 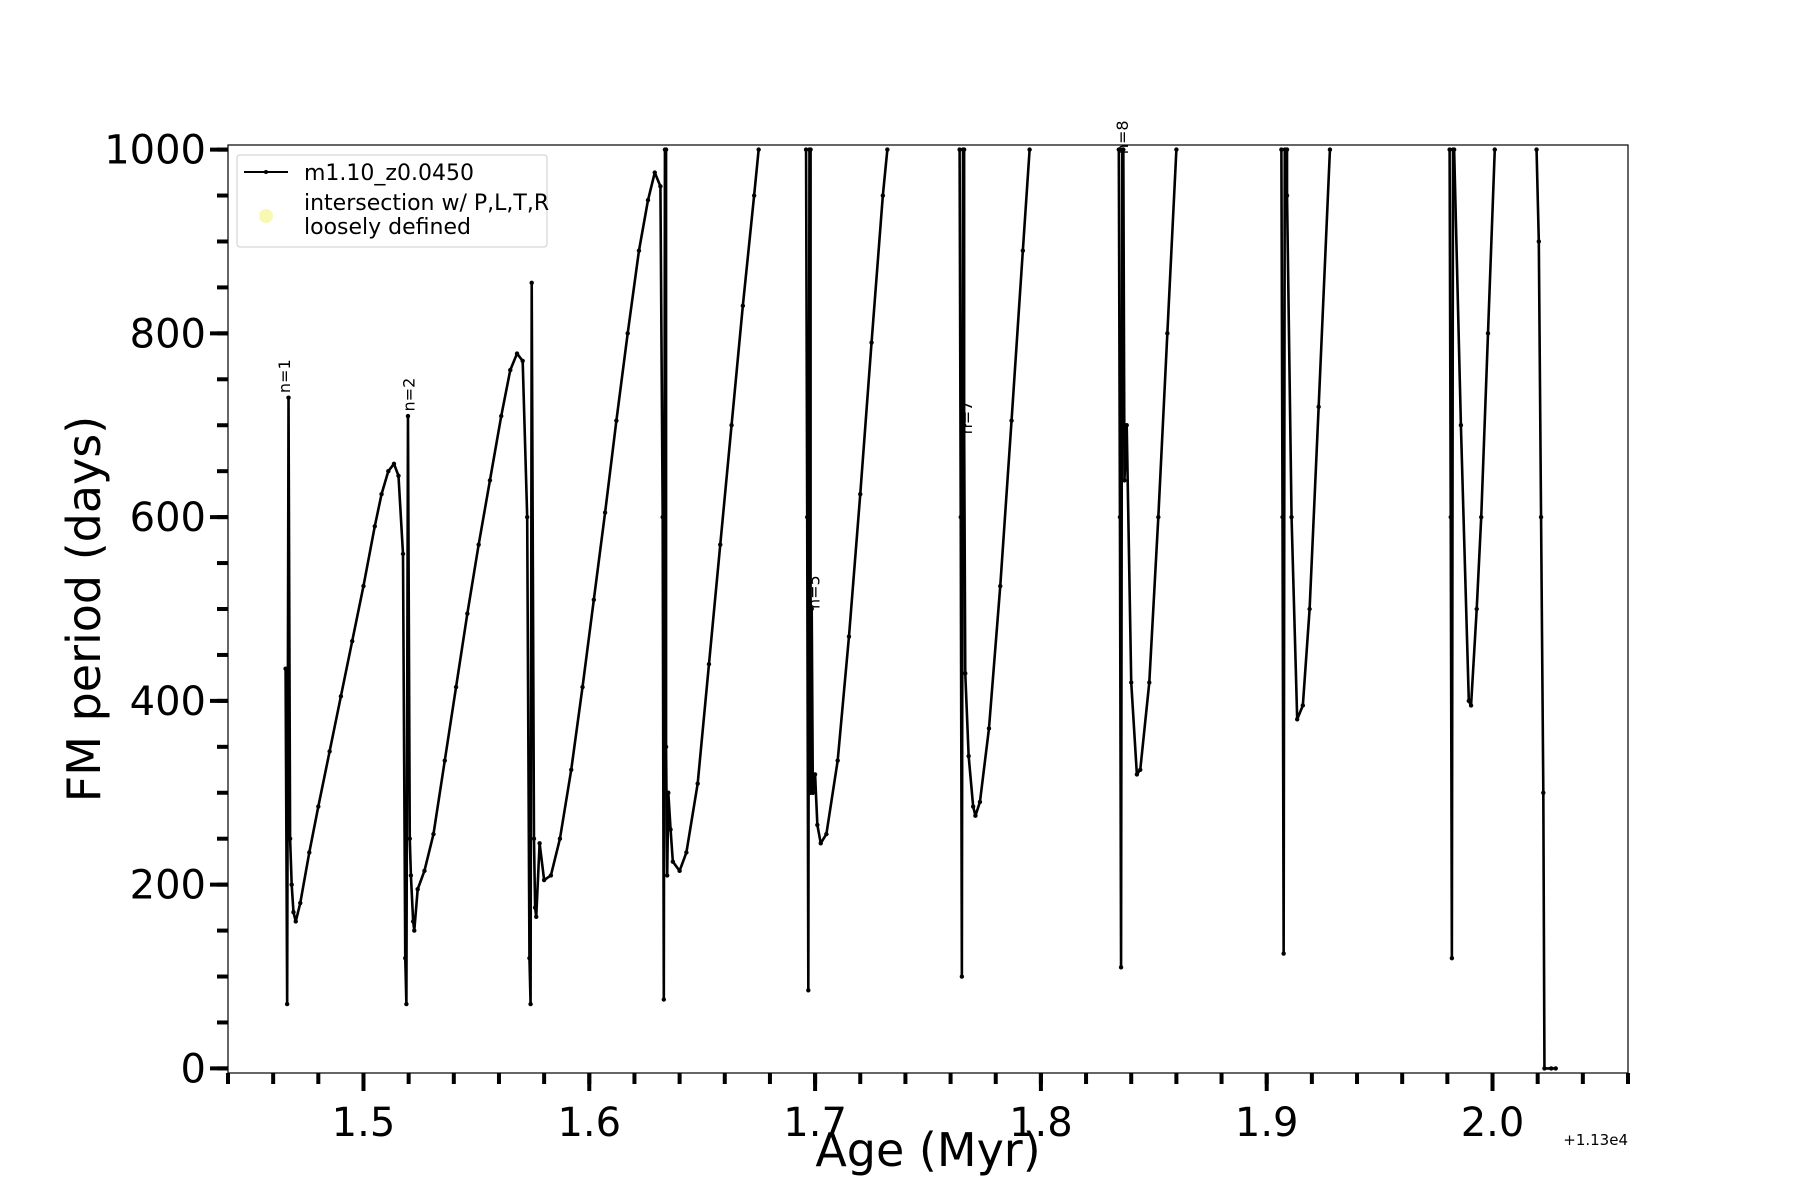 What do you see at coordinates (1122, 137) in the screenshot?
I see `pulse-annotation: n=8` at bounding box center [1122, 137].